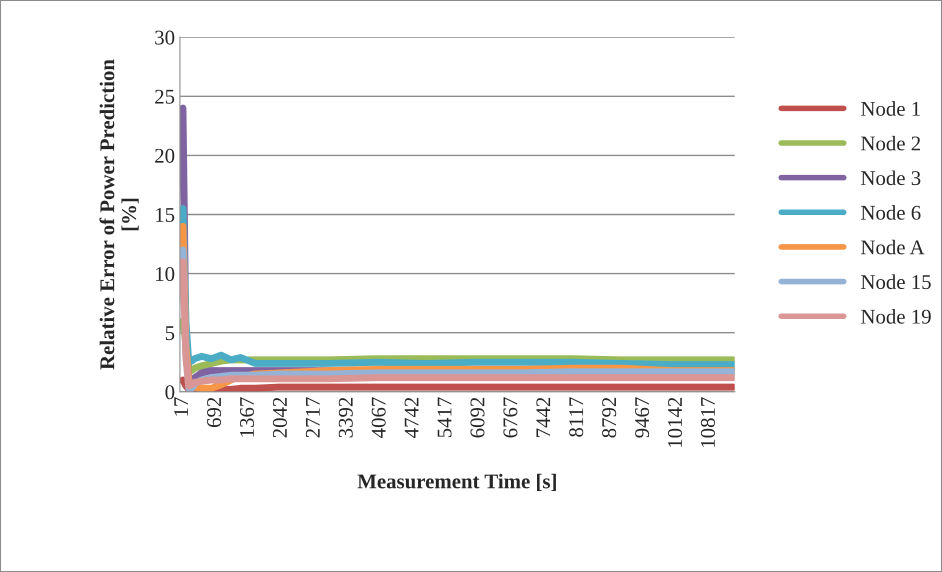  I want to click on legend-label: Node A, so click(892, 247).